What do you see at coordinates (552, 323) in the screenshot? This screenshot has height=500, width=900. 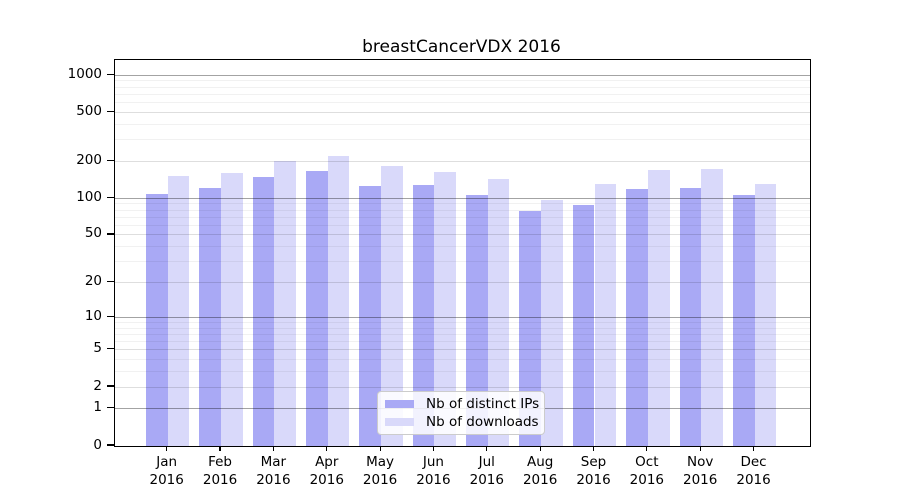 I see `bar-downloads-aug` at bounding box center [552, 323].